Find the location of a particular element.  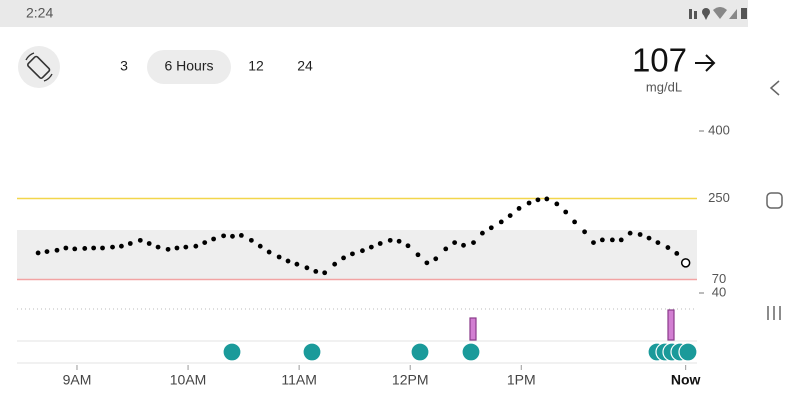

reading-value: 107 is located at coordinates (659, 60).